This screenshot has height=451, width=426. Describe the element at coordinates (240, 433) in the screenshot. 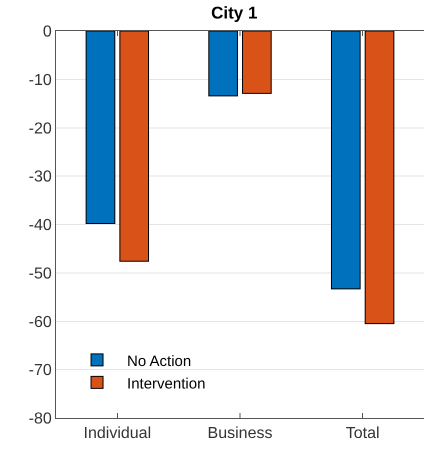

I see `x-tick-label: Business` at that location.